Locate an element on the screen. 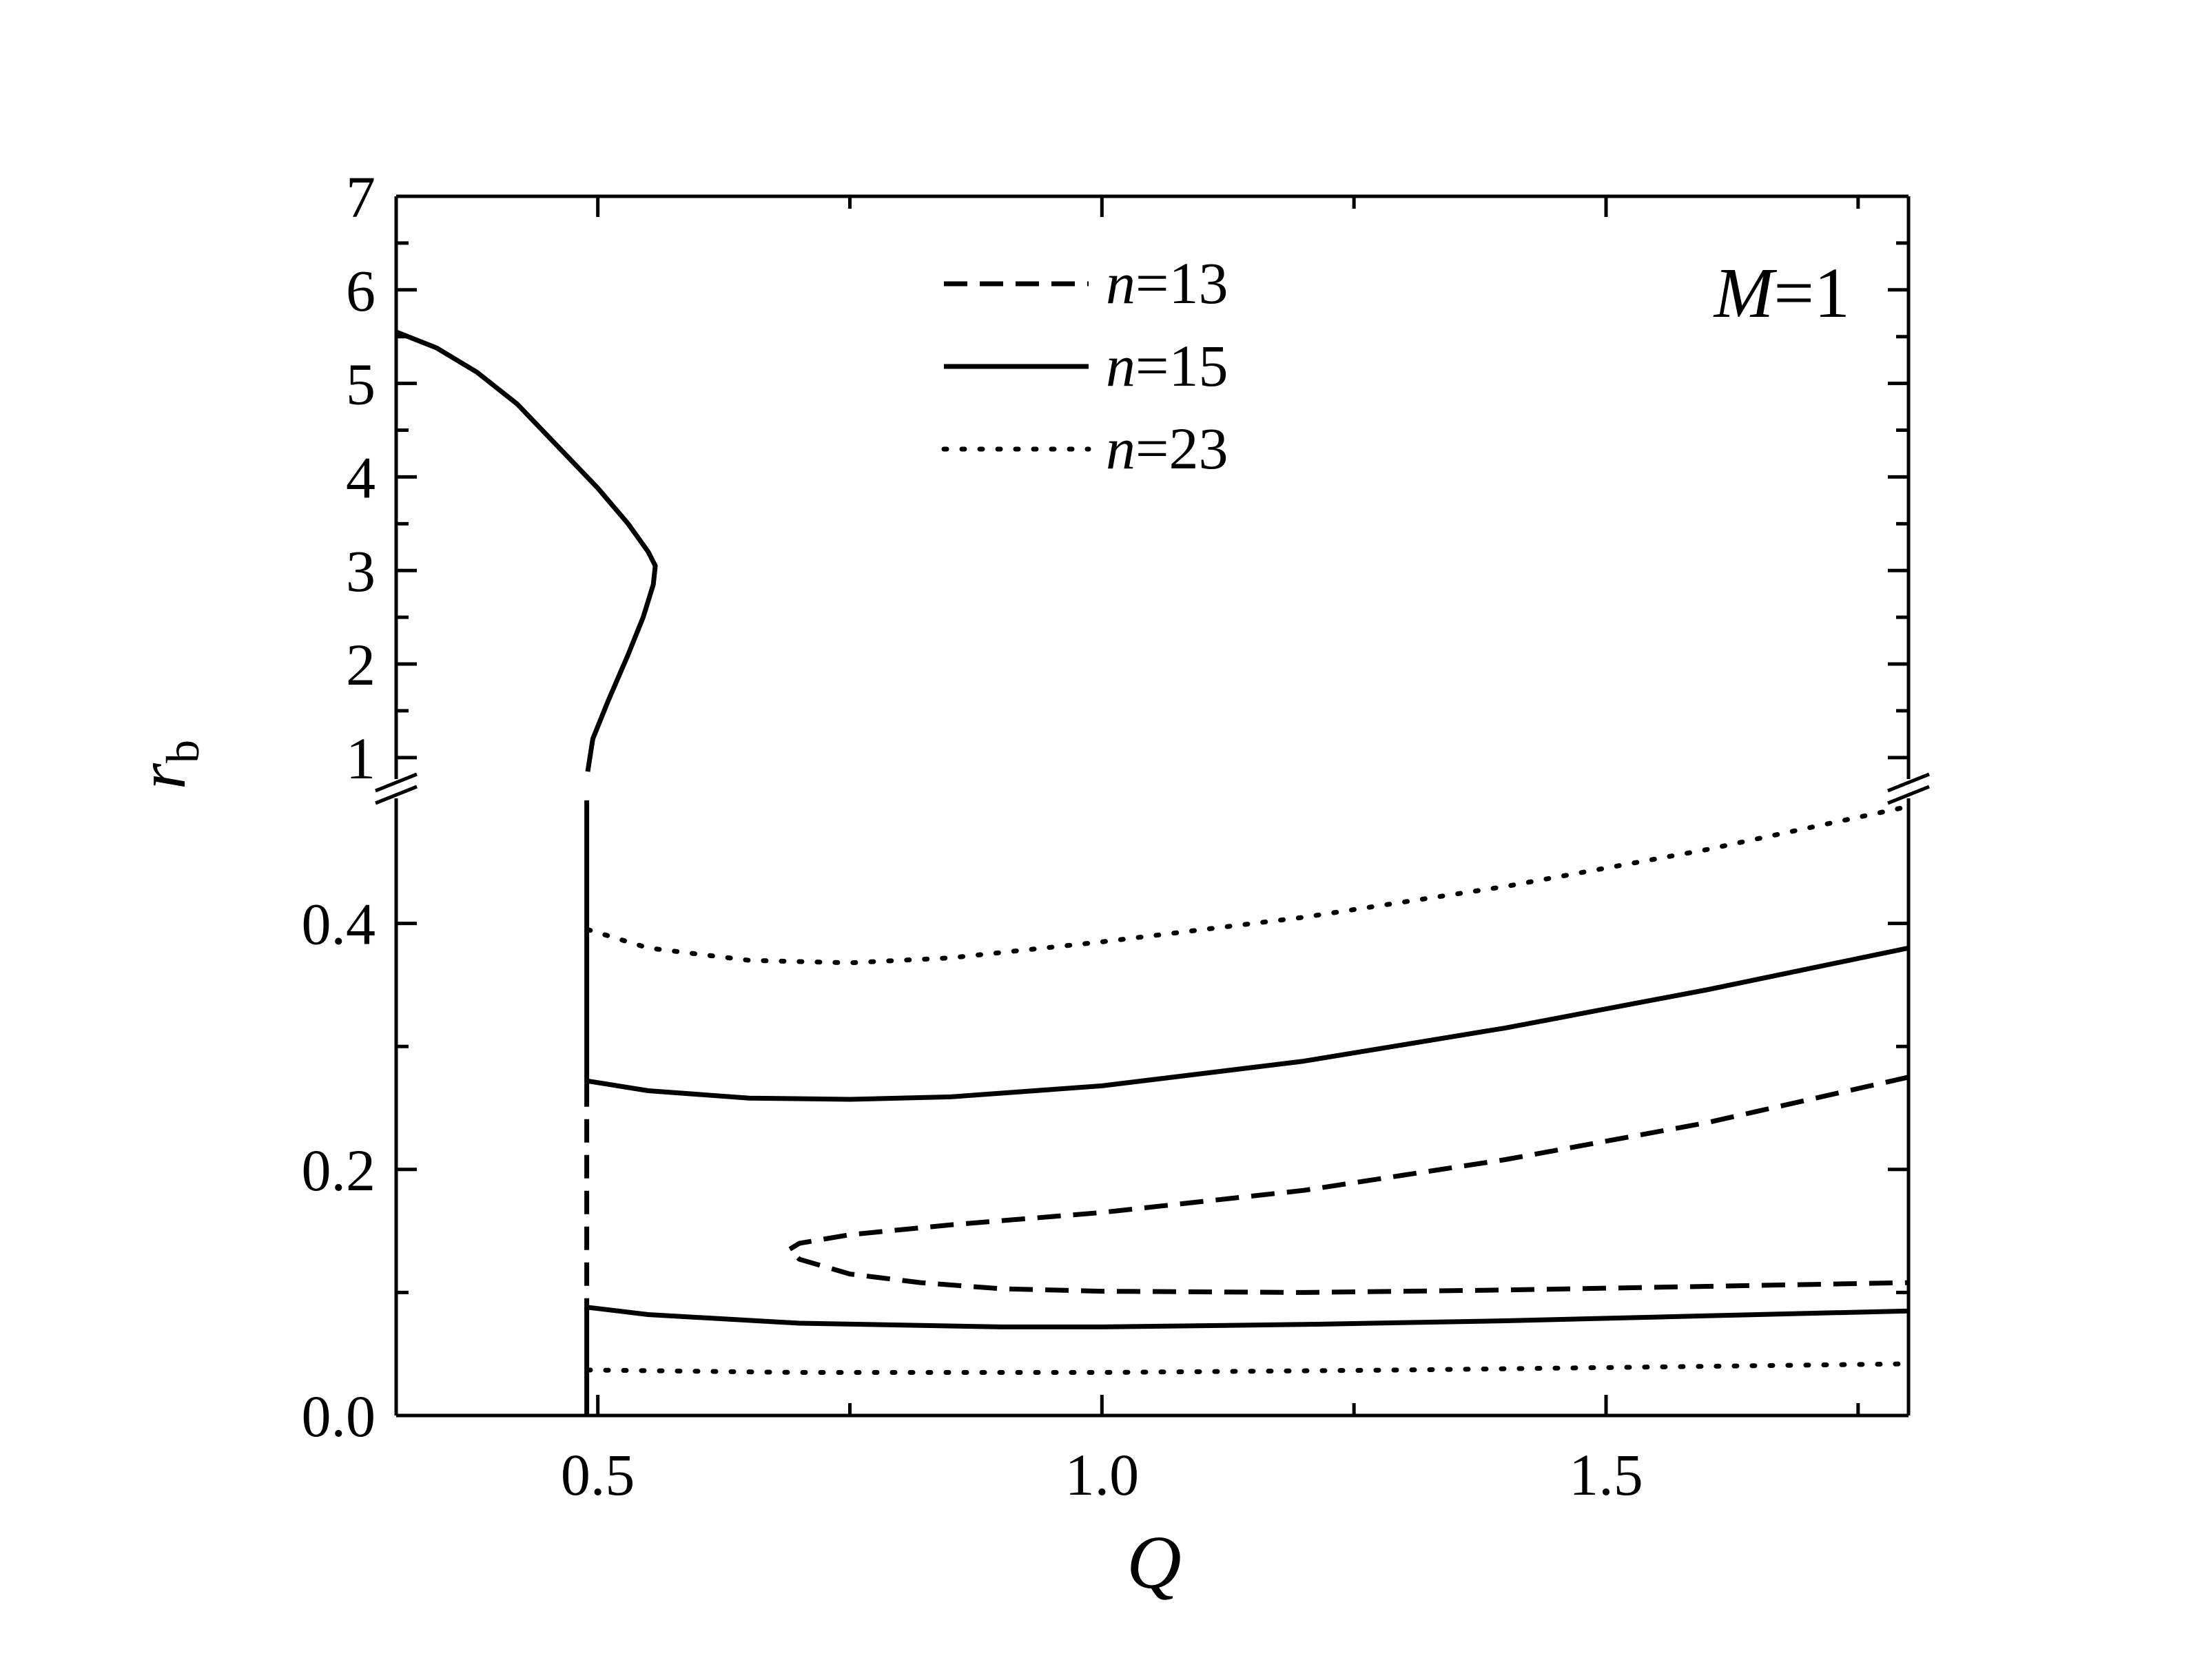 This screenshot has width=2191, height=1680. legend-label-eq: =23 is located at coordinates (1181, 448).